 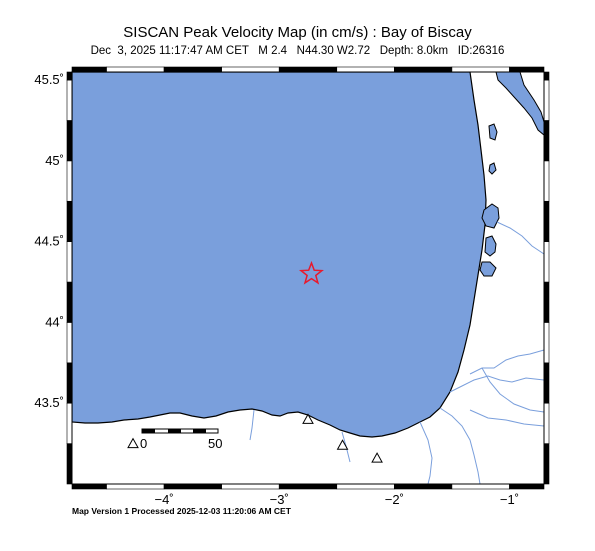 What do you see at coordinates (255, 438) in the screenshot?
I see `seismic-stations` at bounding box center [255, 438].